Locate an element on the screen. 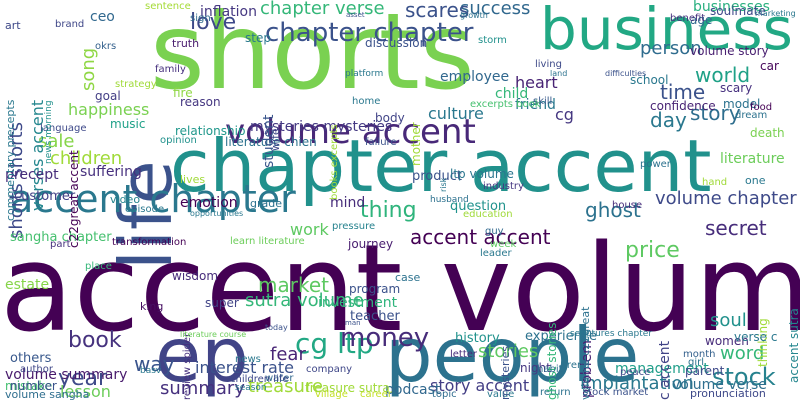 This screenshot has width=800, height=400. word-cloud-word: topic is located at coordinates (444, 394).